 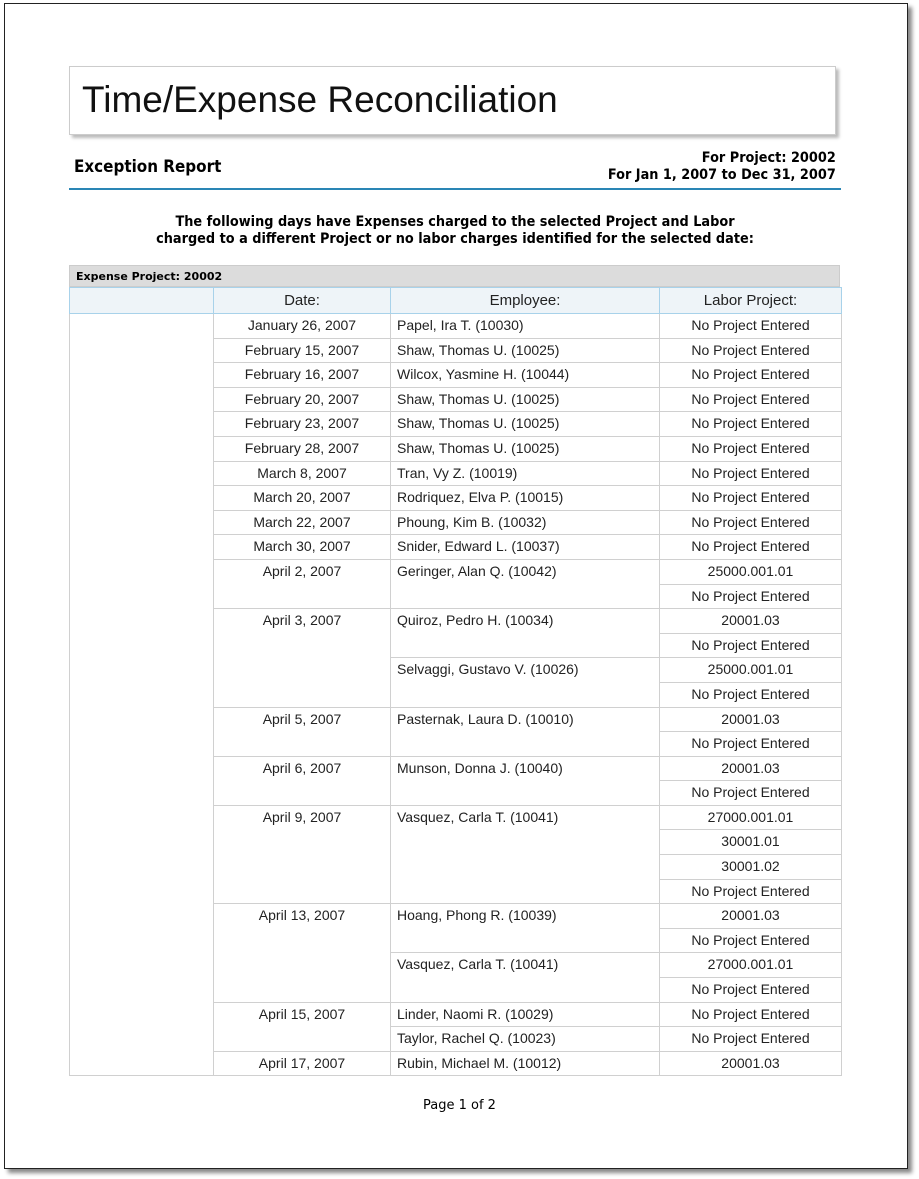 What do you see at coordinates (525, 731) in the screenshot?
I see `employee-cell: Pasternak, Laura D. (10010)` at bounding box center [525, 731].